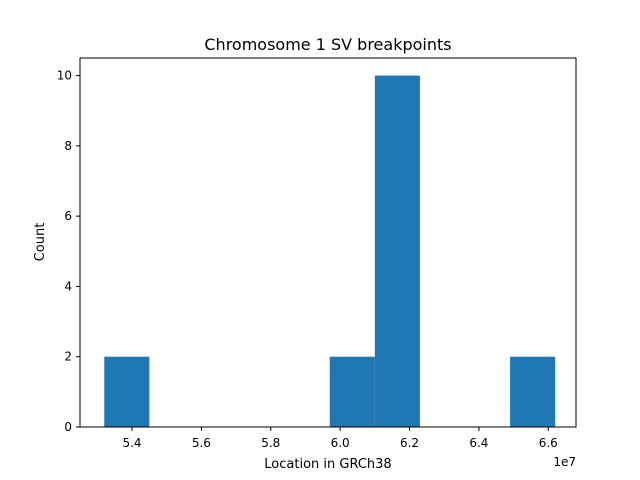 This screenshot has width=640, height=480. Describe the element at coordinates (270, 443) in the screenshot. I see `x-tick-label-2: 5.8` at that location.